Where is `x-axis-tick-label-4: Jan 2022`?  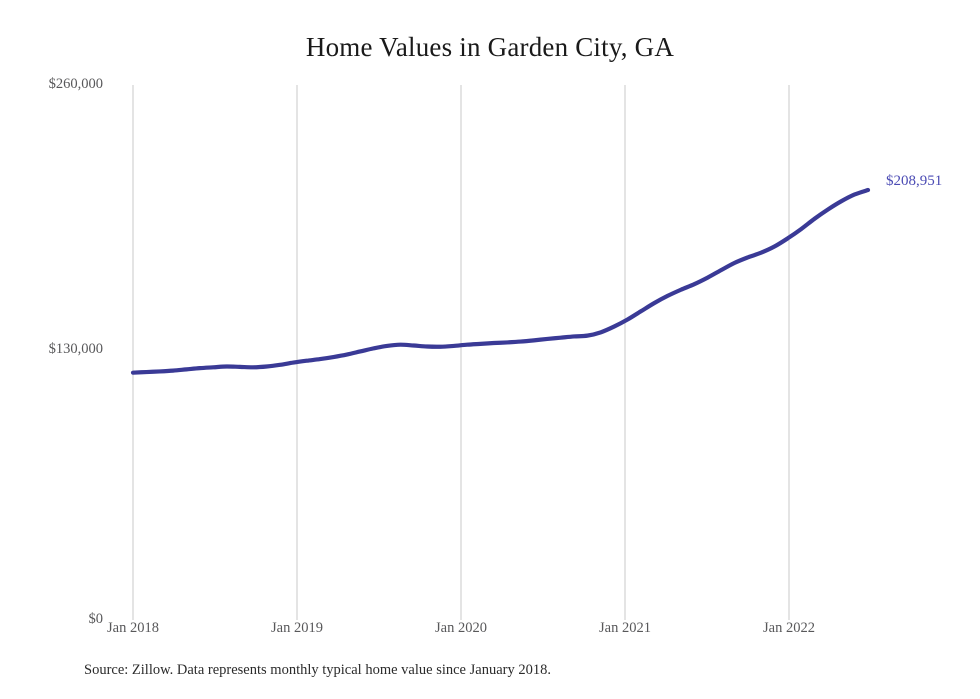 x-axis-tick-label-4: Jan 2022 is located at coordinates (789, 628).